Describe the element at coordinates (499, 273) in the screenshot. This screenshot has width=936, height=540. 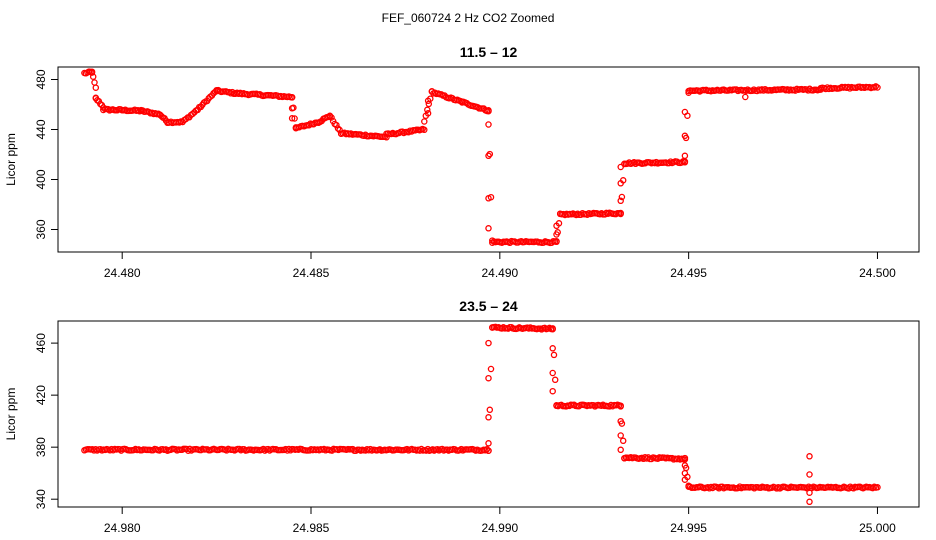
I see `x-tick-label: 24.490` at that location.